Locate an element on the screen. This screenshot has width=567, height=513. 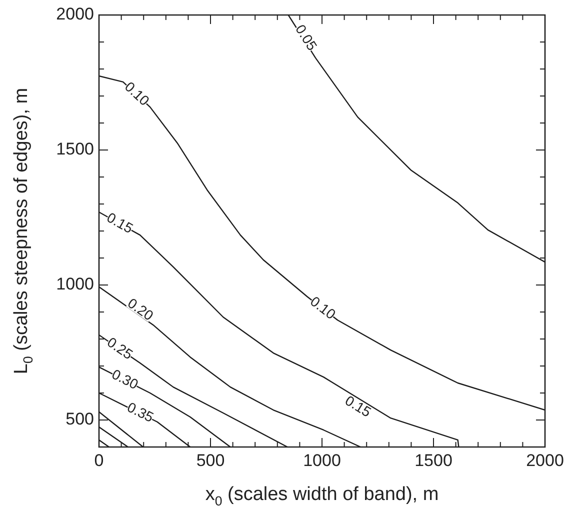
annotation: 0.20 is located at coordinates (140, 309).